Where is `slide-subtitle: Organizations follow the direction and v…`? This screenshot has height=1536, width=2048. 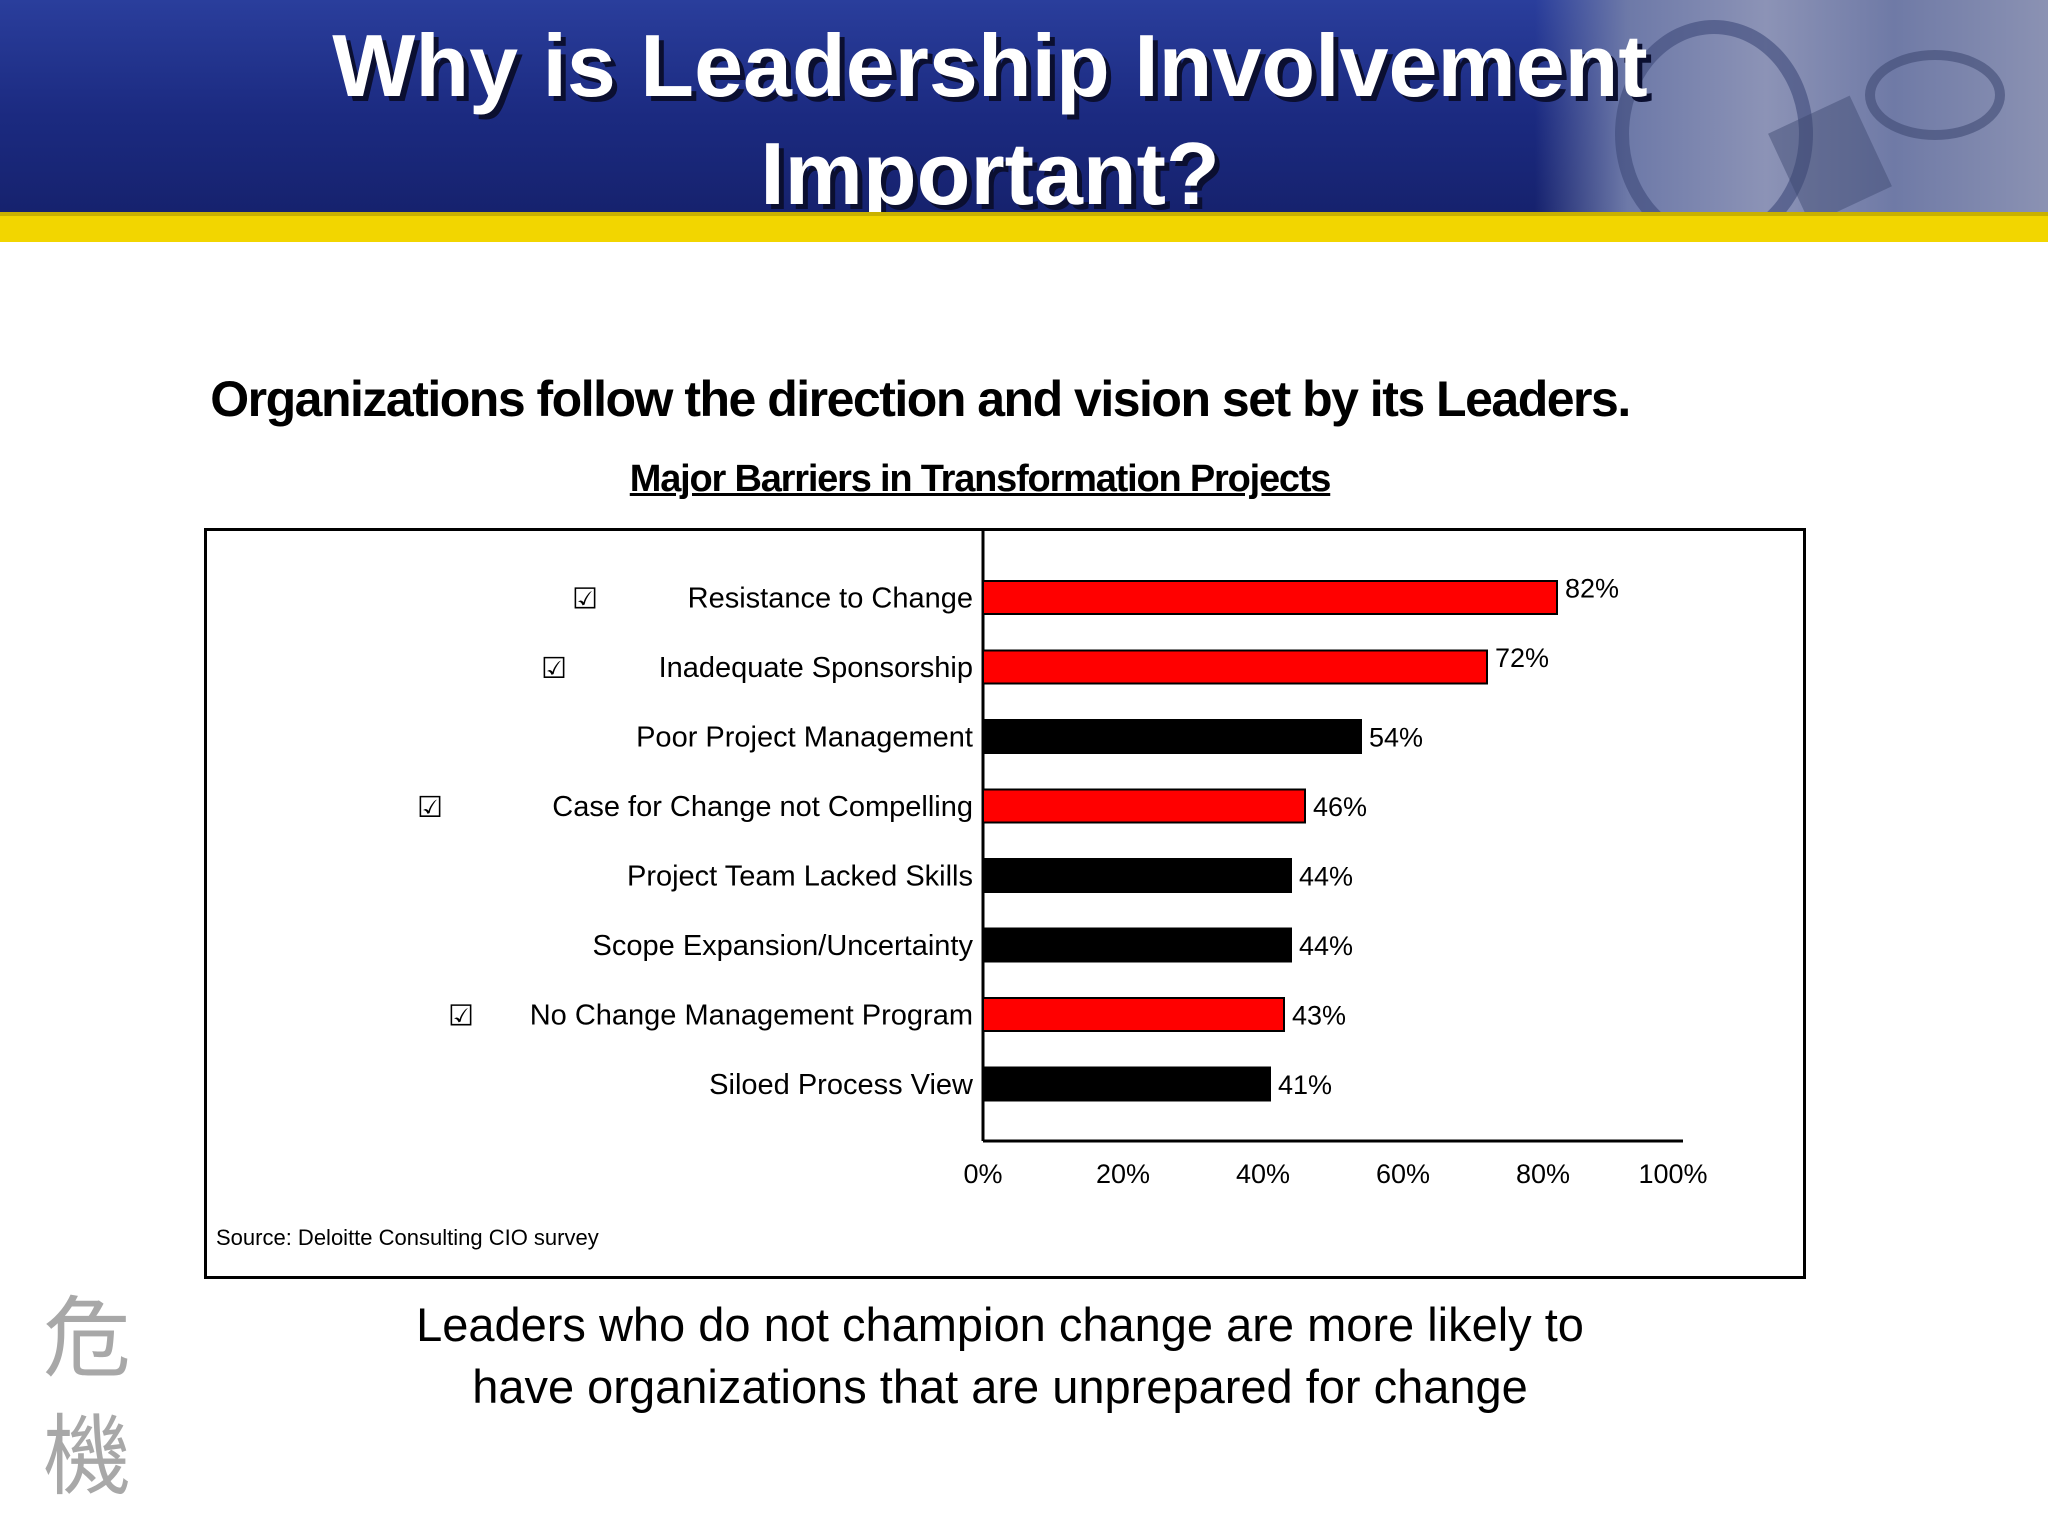 slide-subtitle: Organizations follow the direction and v… is located at coordinates (920, 399).